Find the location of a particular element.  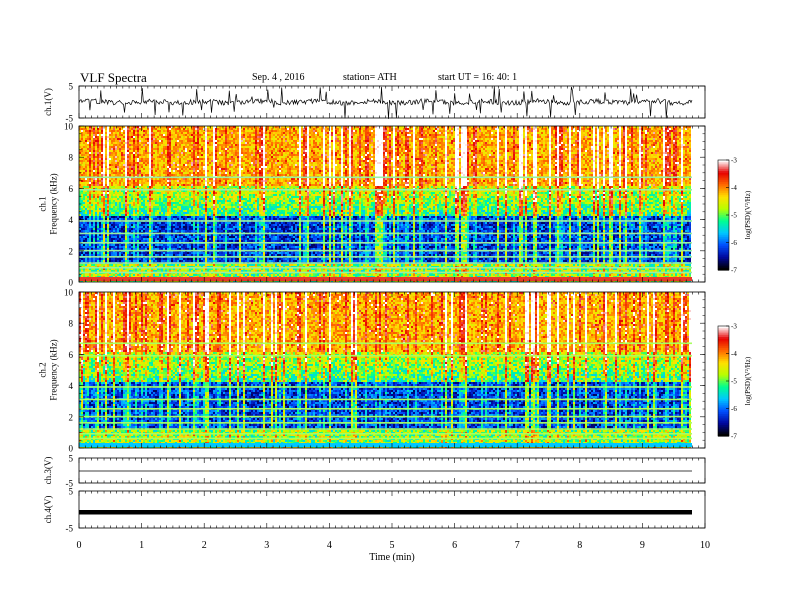

y-tick-label: 2 is located at coordinates (71, 251).